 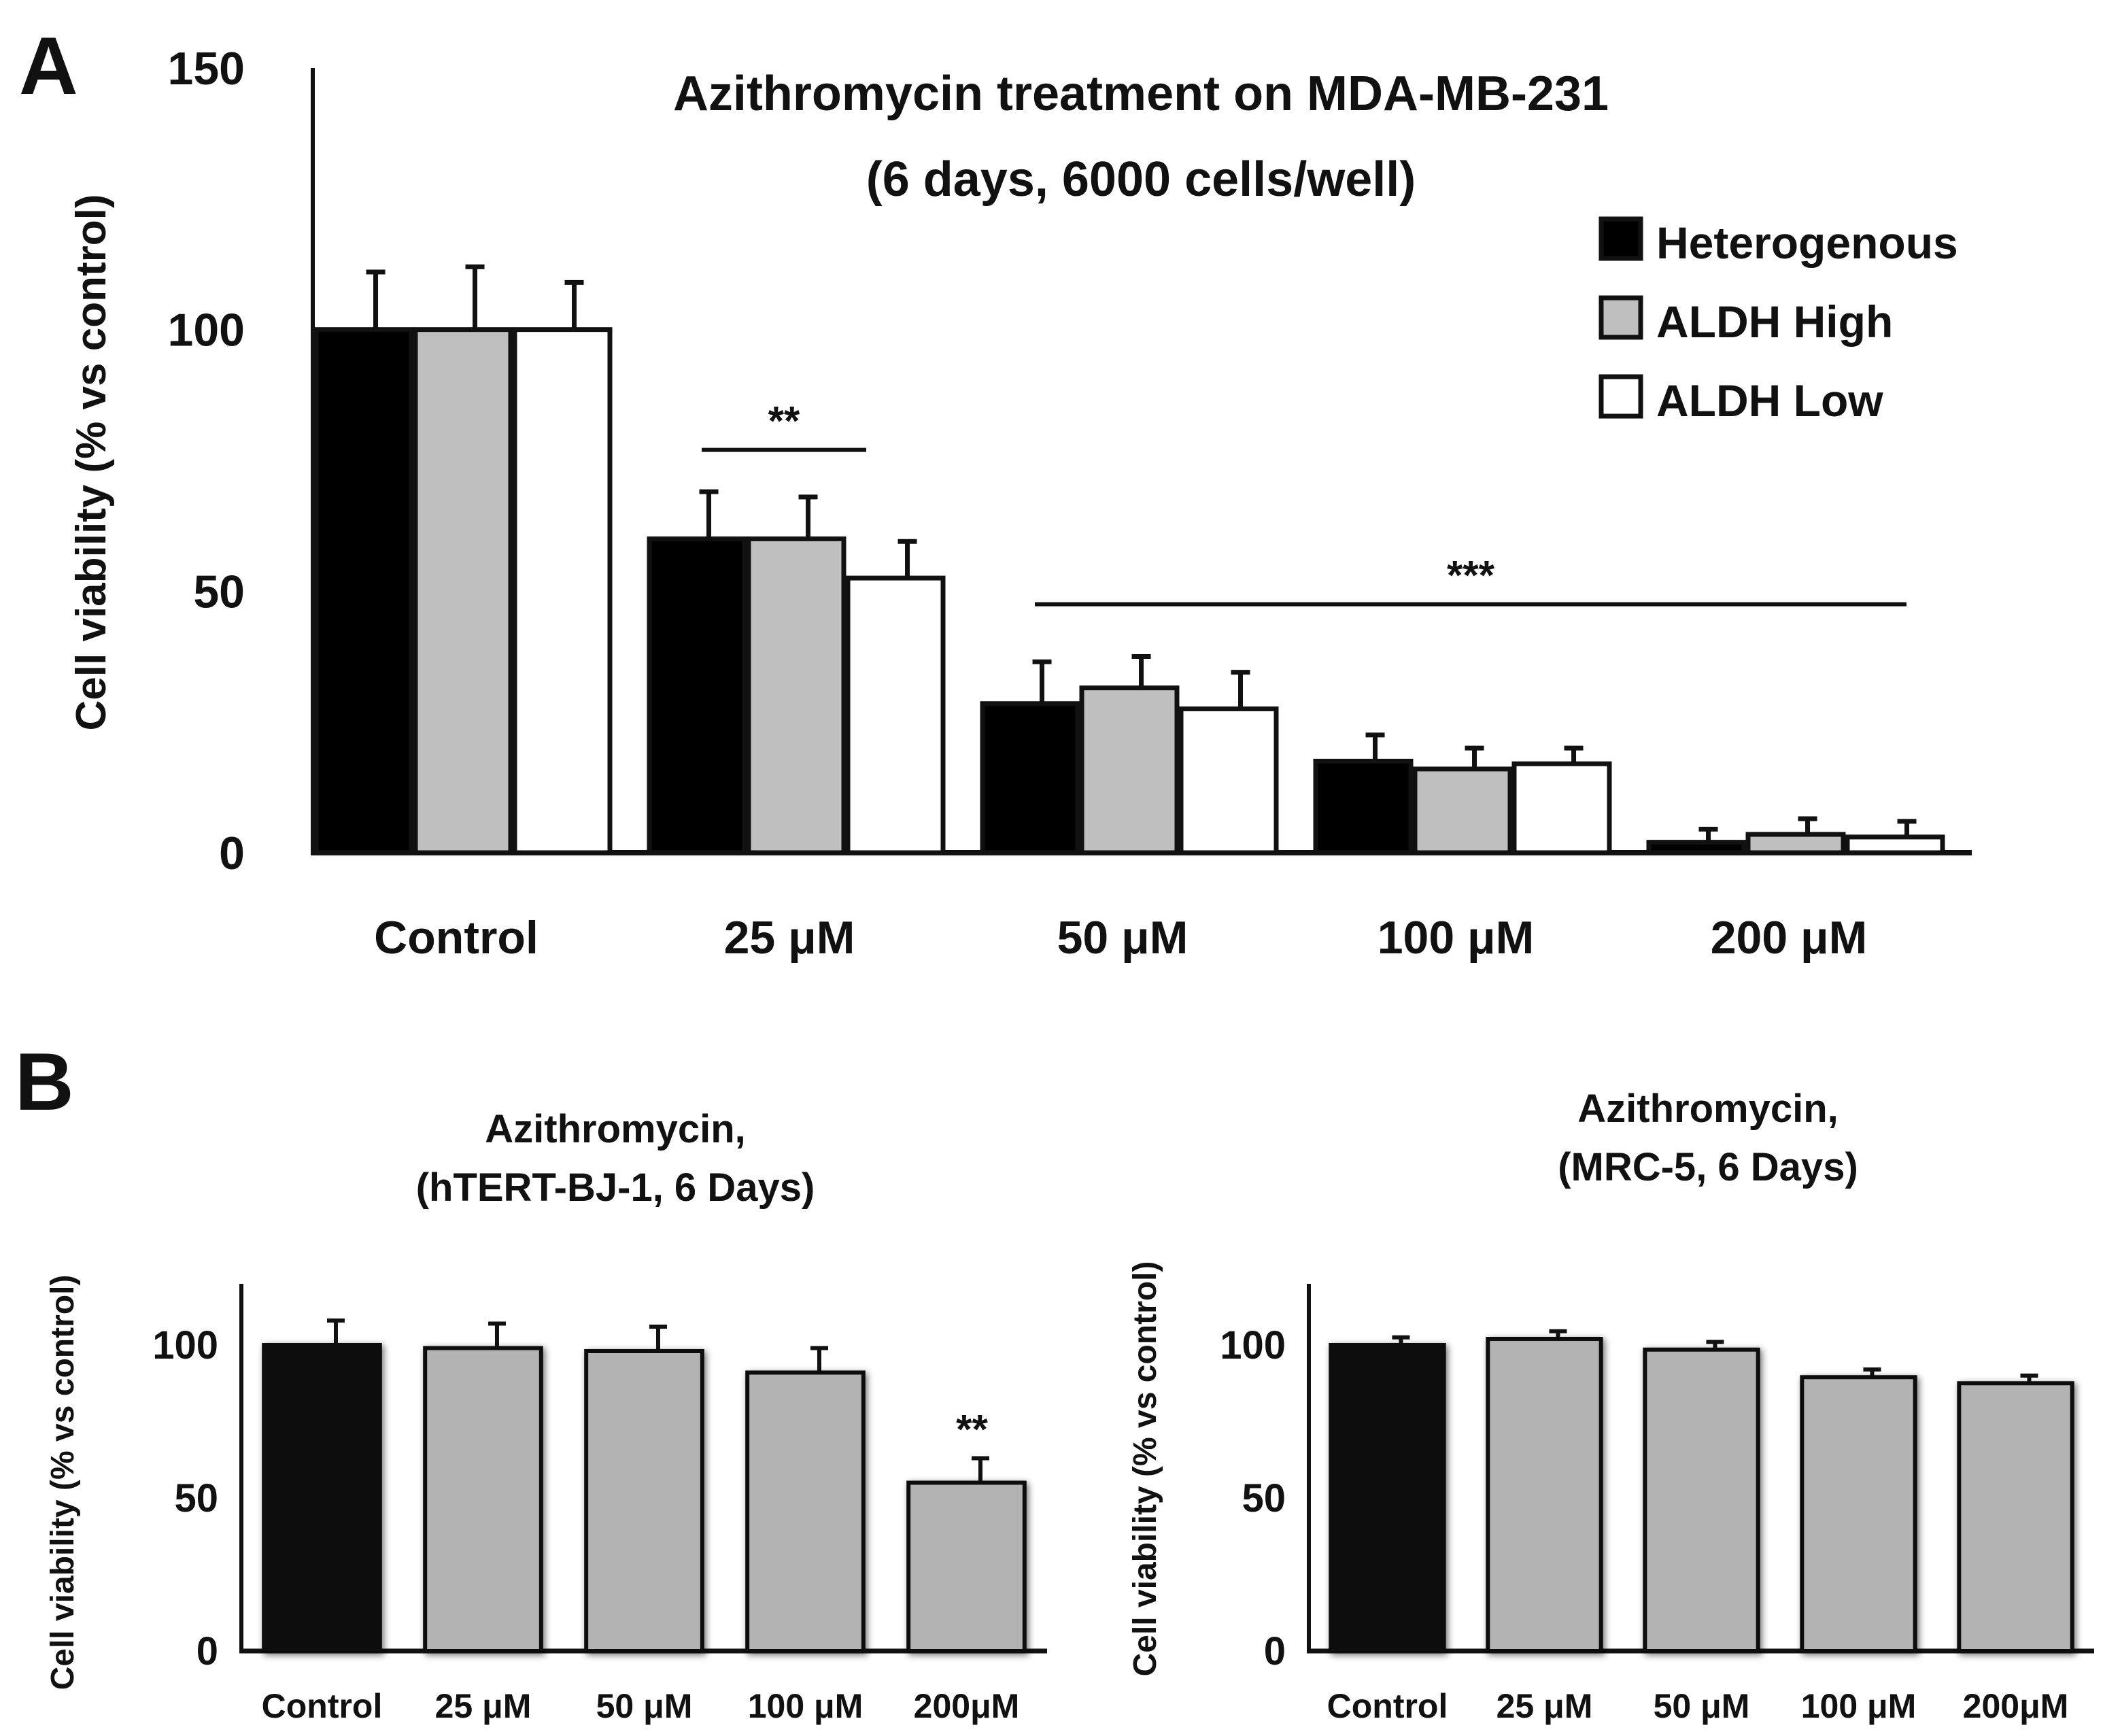 I want to click on chart-b2-x-tick-label: 25 μM, so click(x=1545, y=1706).